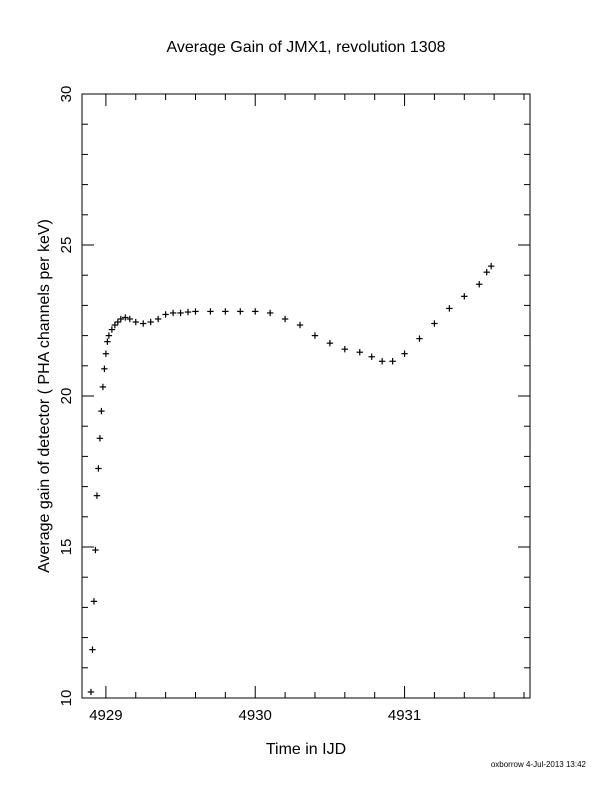 This screenshot has width=612, height=792. I want to click on x-tick-label: 4930, so click(255, 715).